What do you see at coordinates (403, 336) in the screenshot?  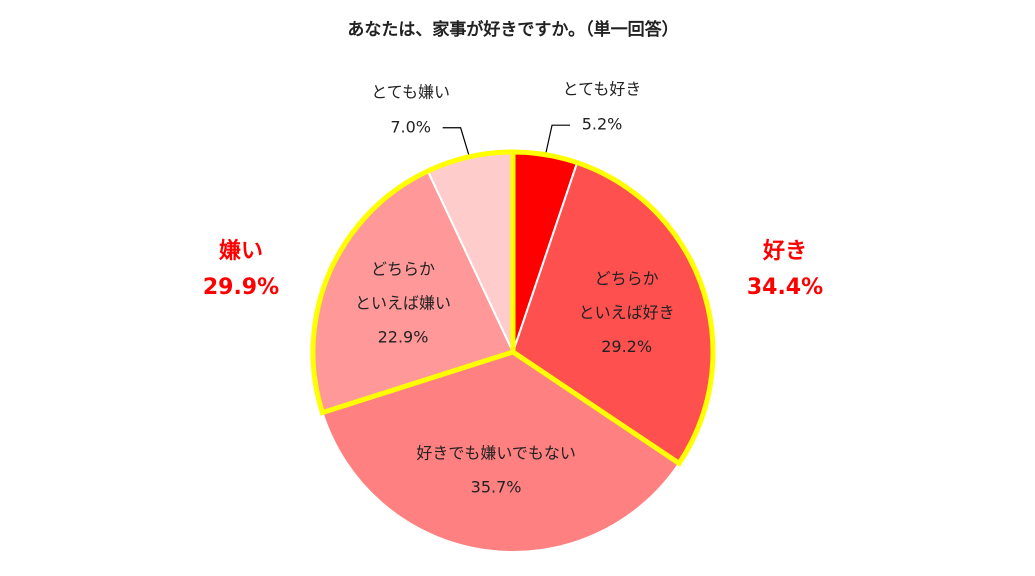 I see `value-label: 22.9%` at bounding box center [403, 336].